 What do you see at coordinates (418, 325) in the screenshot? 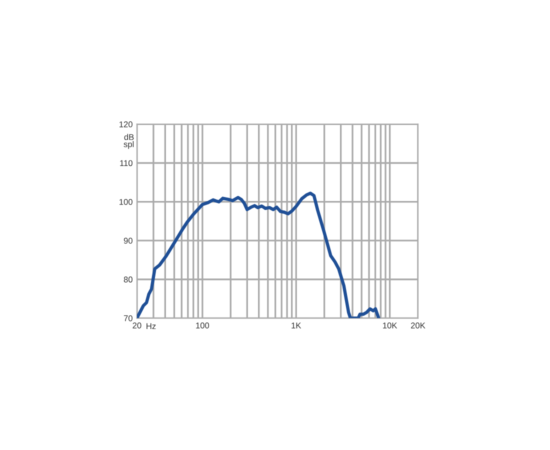
I see `x-tick-label: 20K` at bounding box center [418, 325].